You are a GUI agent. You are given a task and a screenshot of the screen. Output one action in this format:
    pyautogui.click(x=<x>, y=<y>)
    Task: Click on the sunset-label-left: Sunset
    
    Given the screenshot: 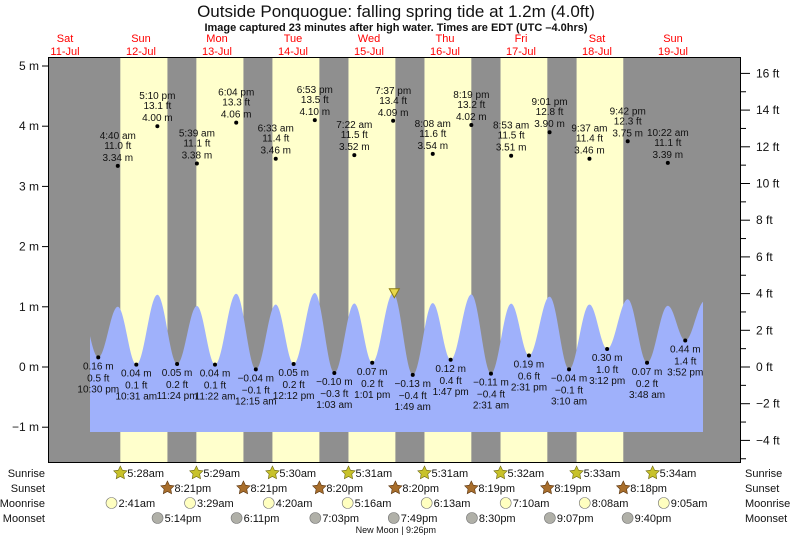 What is the action you would take?
    pyautogui.click(x=28, y=489)
    